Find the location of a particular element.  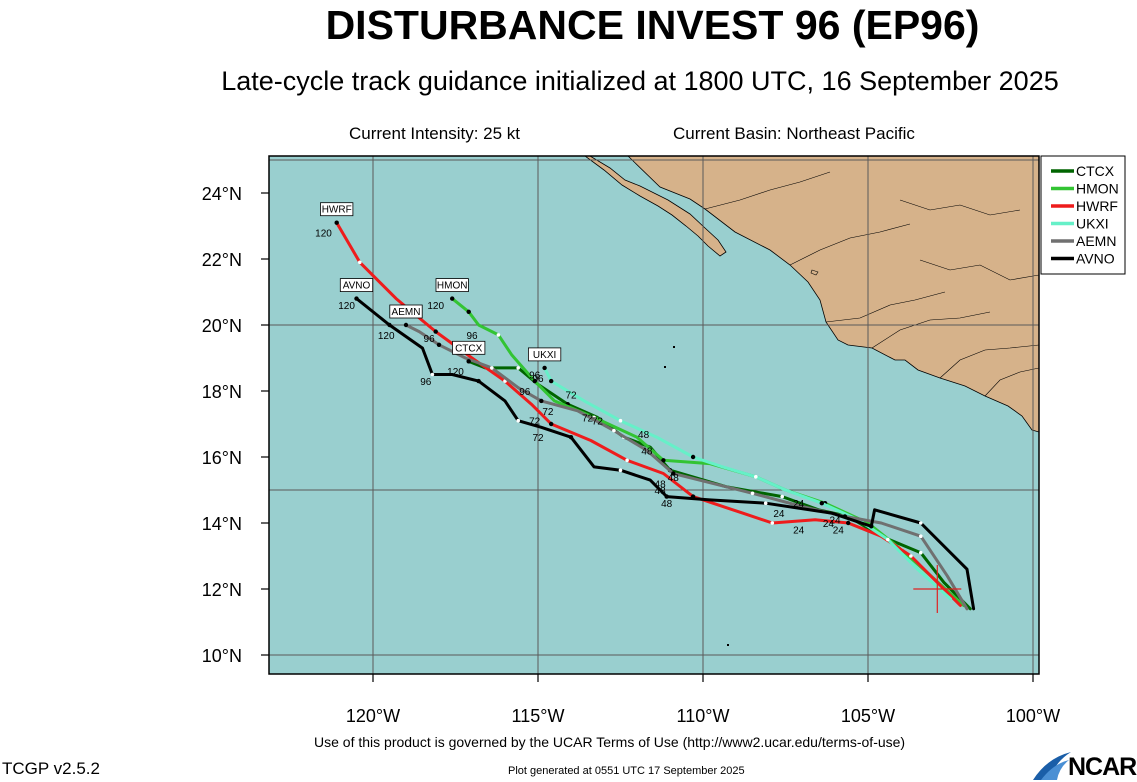

legend-entry-label: HMON is located at coordinates (1097, 189).